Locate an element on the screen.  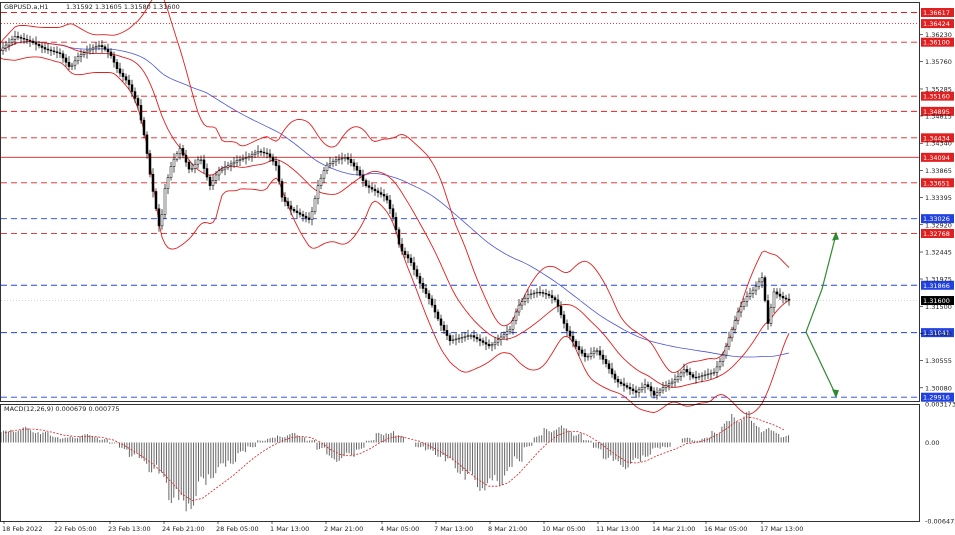
level-label: 1.32768 is located at coordinates (936, 234).